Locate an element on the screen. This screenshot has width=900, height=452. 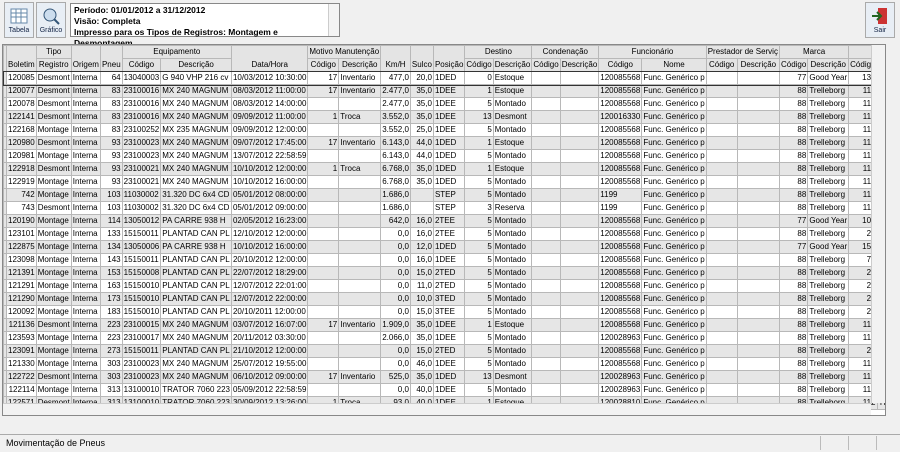
table-cell: 23100017 is located at coordinates (141, 338).